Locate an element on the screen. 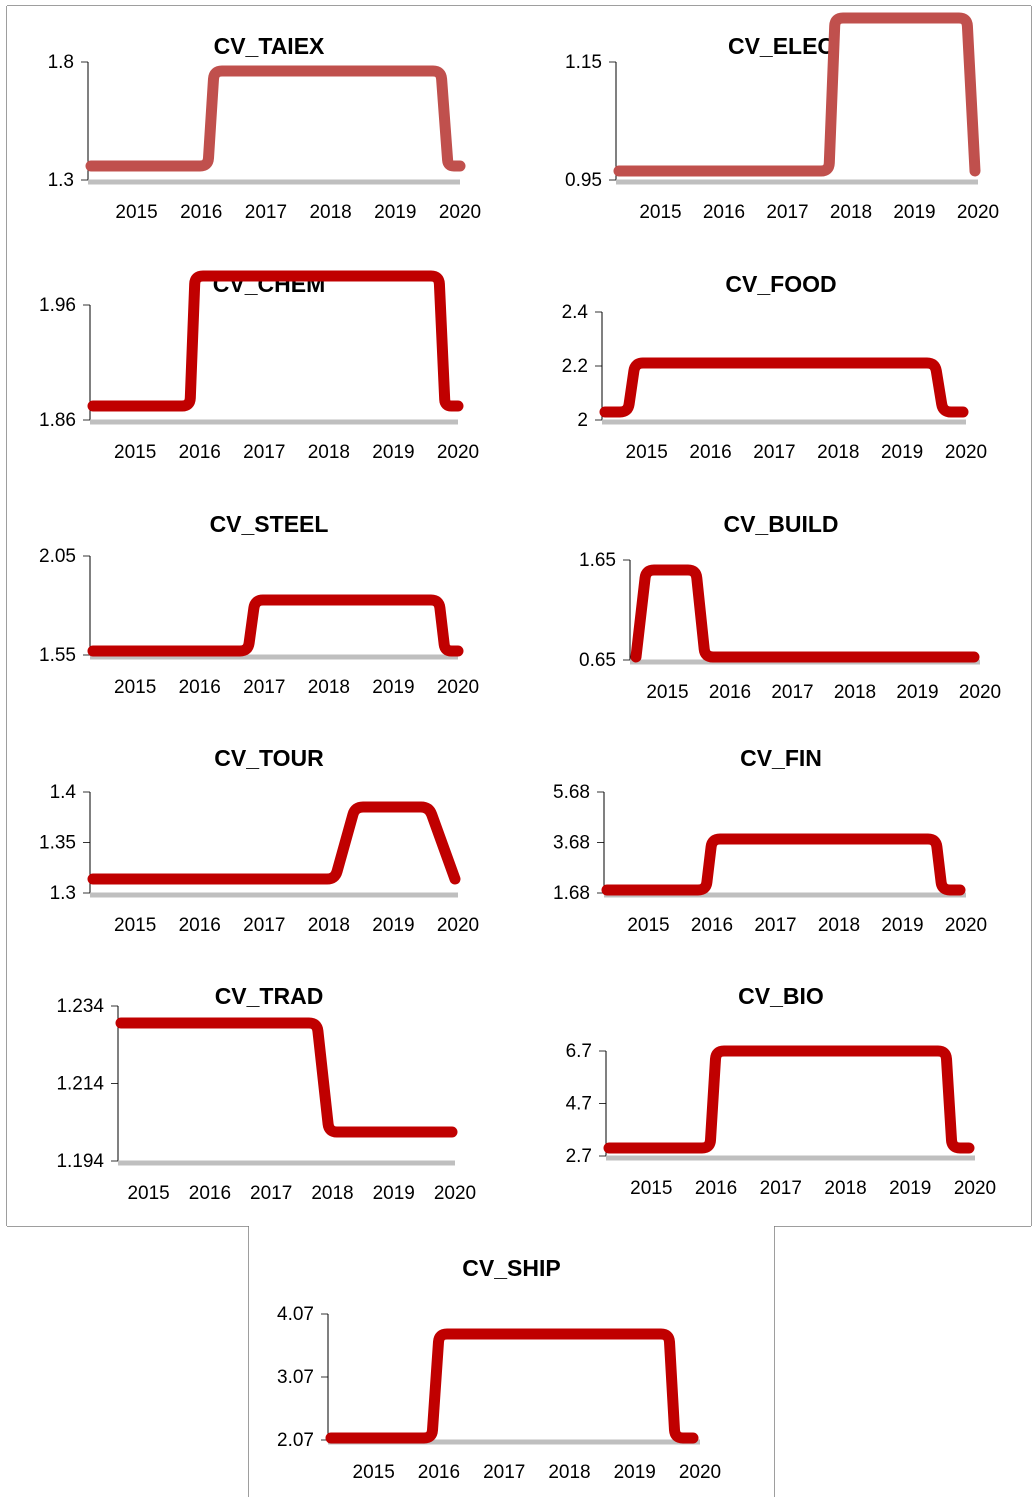 This screenshot has height=1497, width=1035. chart-panel-chem: CV_CHEM 1.96 1.86 2015 2016 2017 2018 2019 2020 is located at coordinates (269, 364).